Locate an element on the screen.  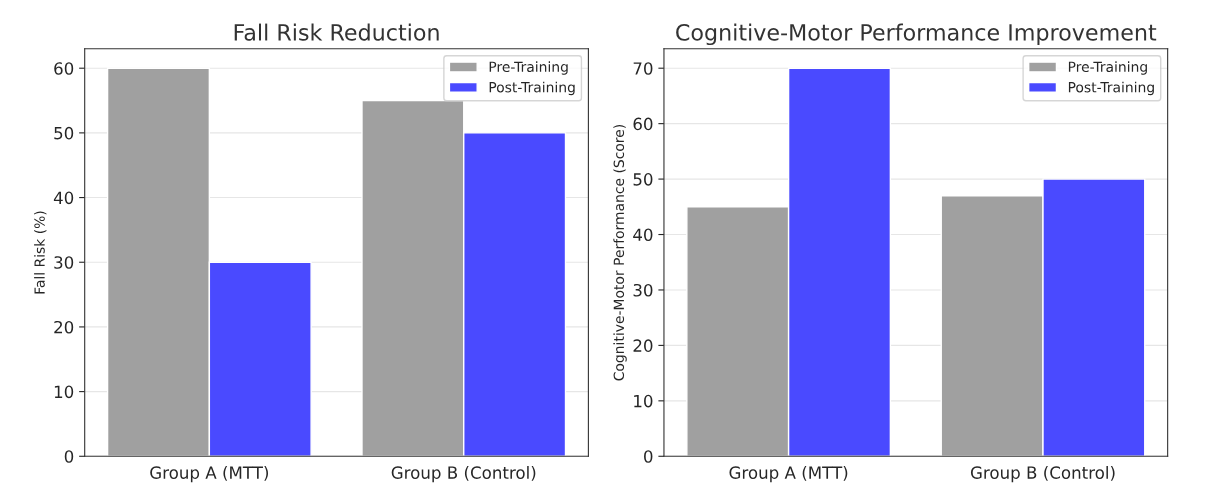
y-axis-title: Fall Risk (%) is located at coordinates (40, 252).